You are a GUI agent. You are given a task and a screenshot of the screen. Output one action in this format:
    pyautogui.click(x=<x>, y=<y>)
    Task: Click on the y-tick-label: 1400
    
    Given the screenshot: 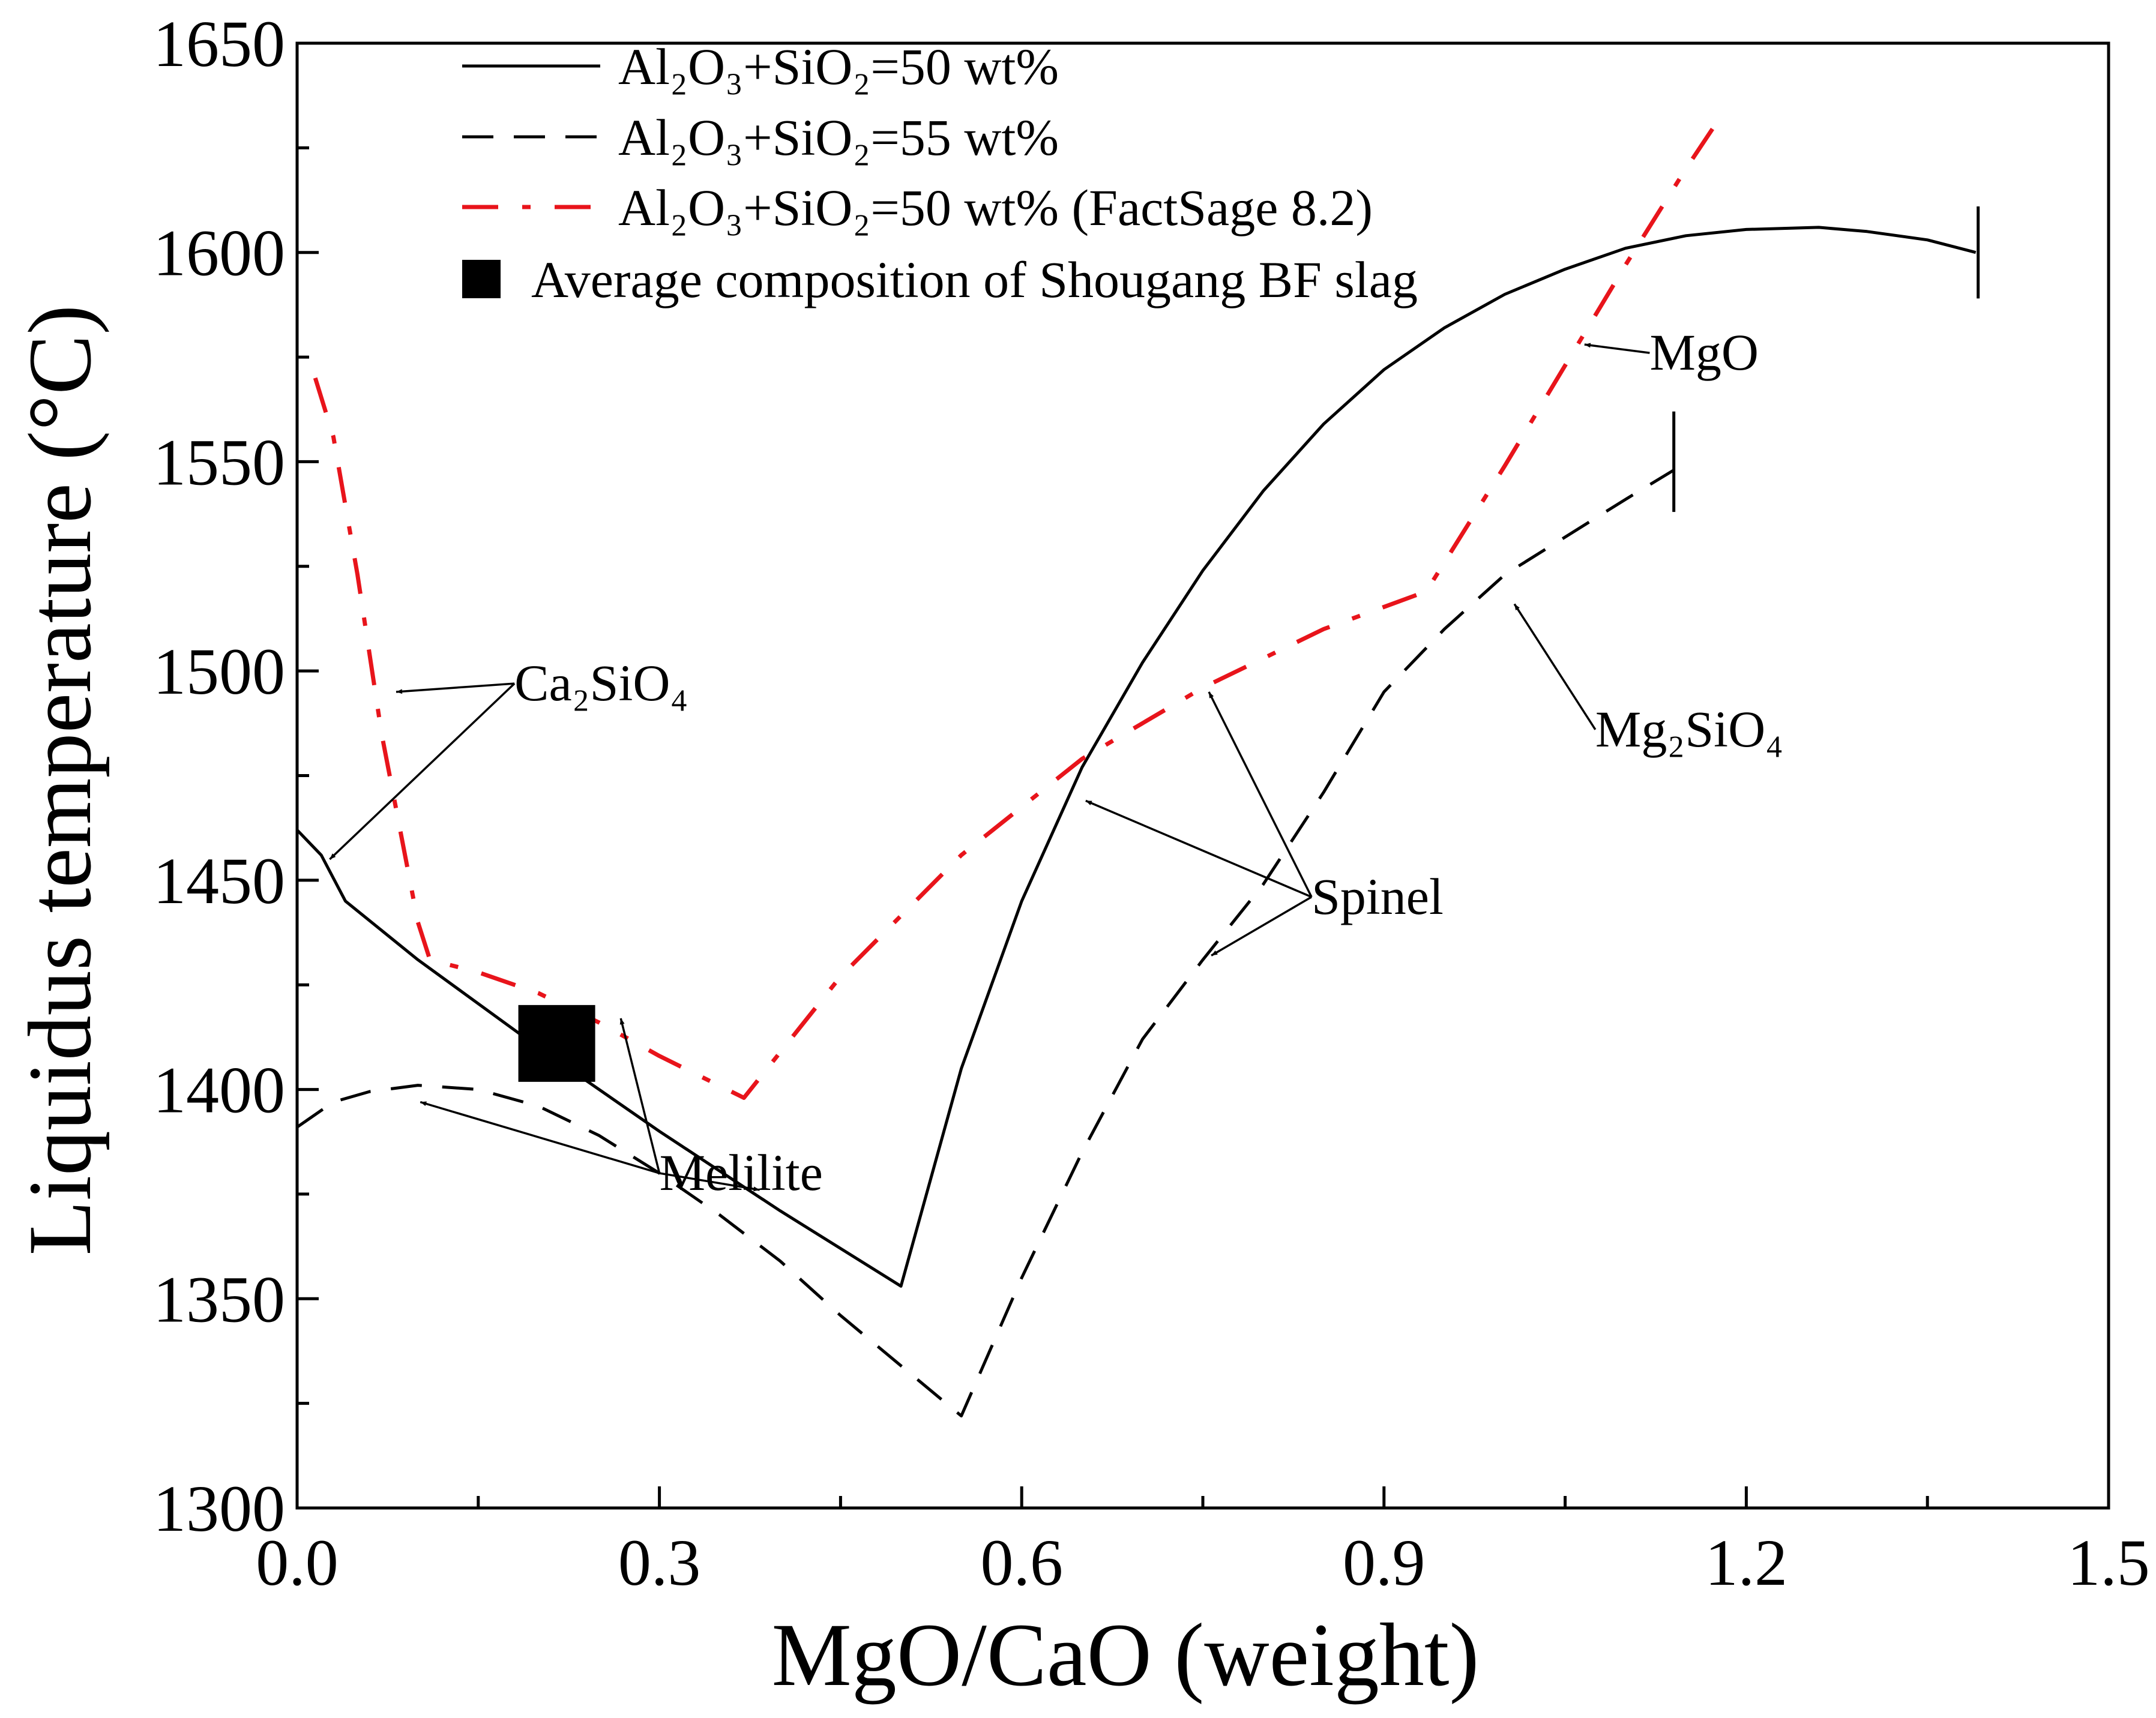 What is the action you would take?
    pyautogui.click(x=219, y=1091)
    